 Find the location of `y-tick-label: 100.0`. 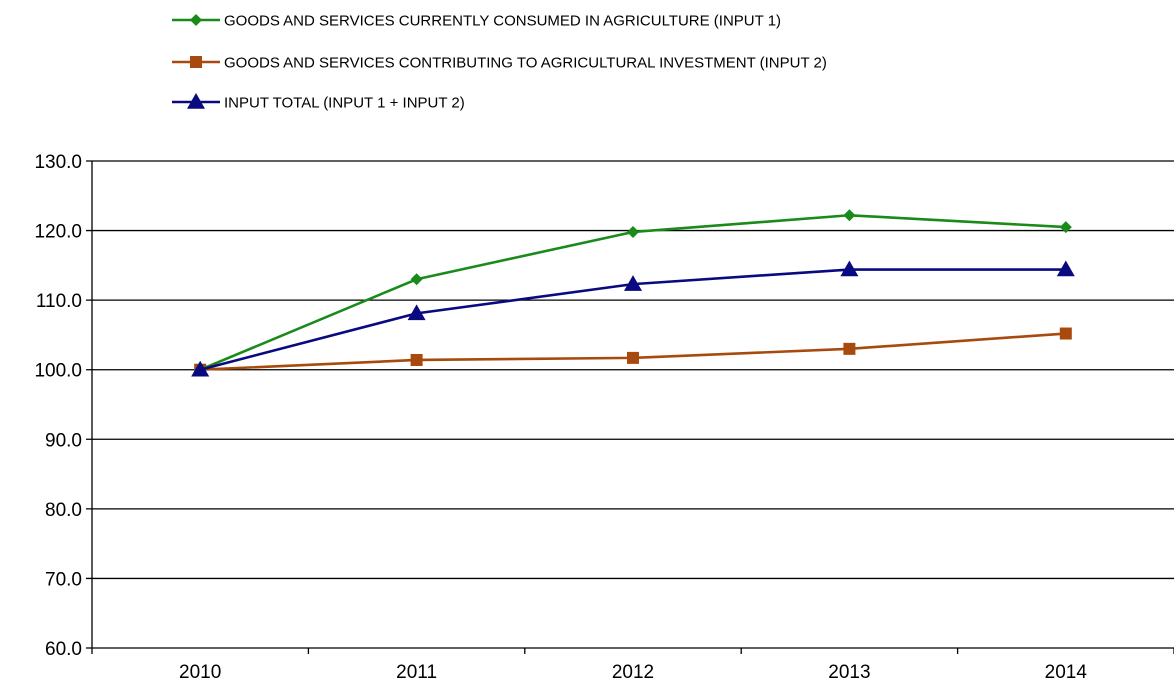

y-tick-label: 100.0 is located at coordinates (58, 371).